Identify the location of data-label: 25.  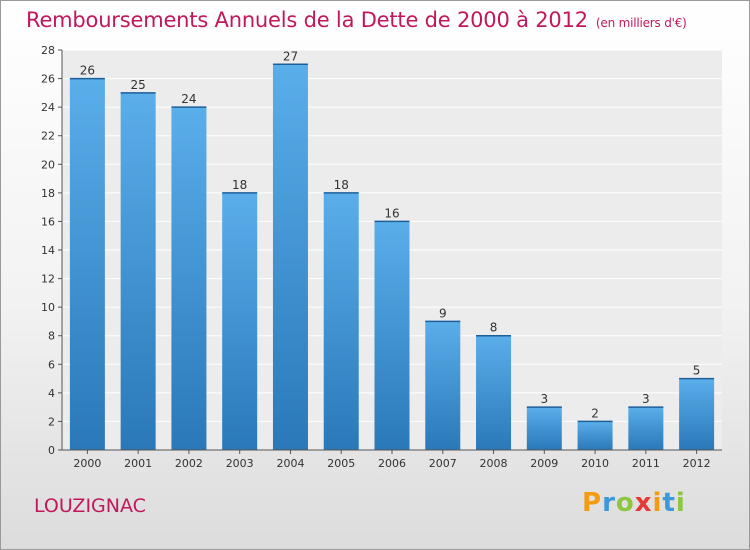
(138, 85).